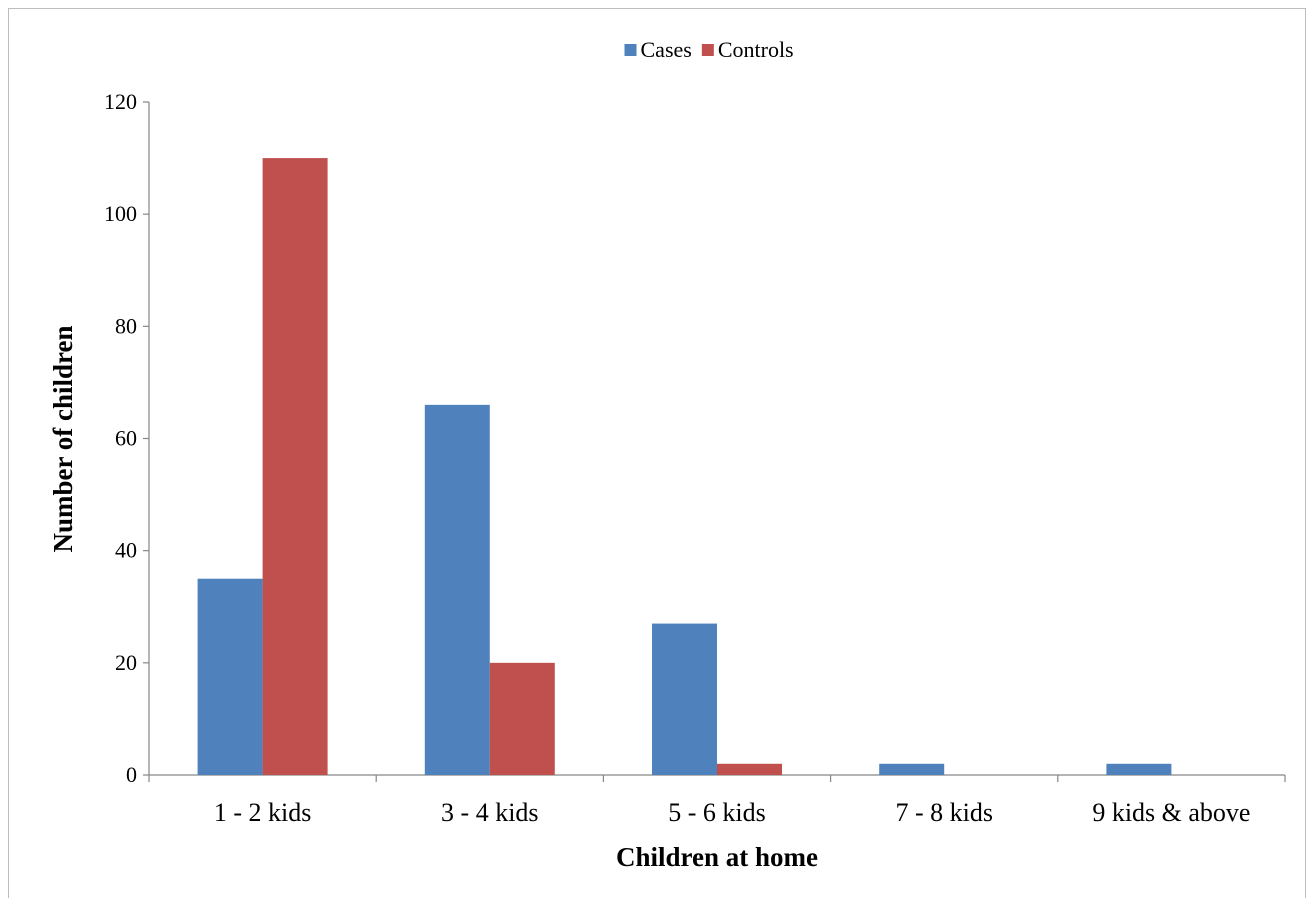 Image resolution: width=1307 pixels, height=899 pixels. I want to click on legend-swatch-controls, so click(707, 50).